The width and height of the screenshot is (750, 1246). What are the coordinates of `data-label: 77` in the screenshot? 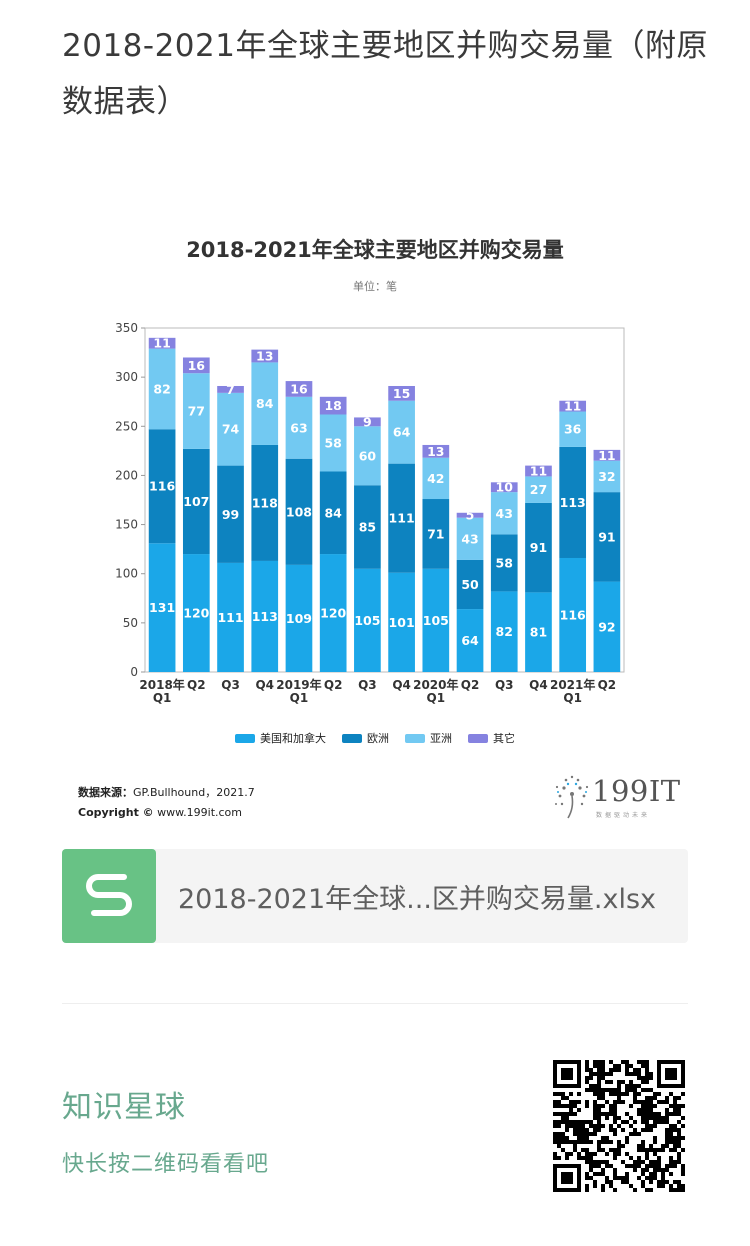 It's located at (196, 411).